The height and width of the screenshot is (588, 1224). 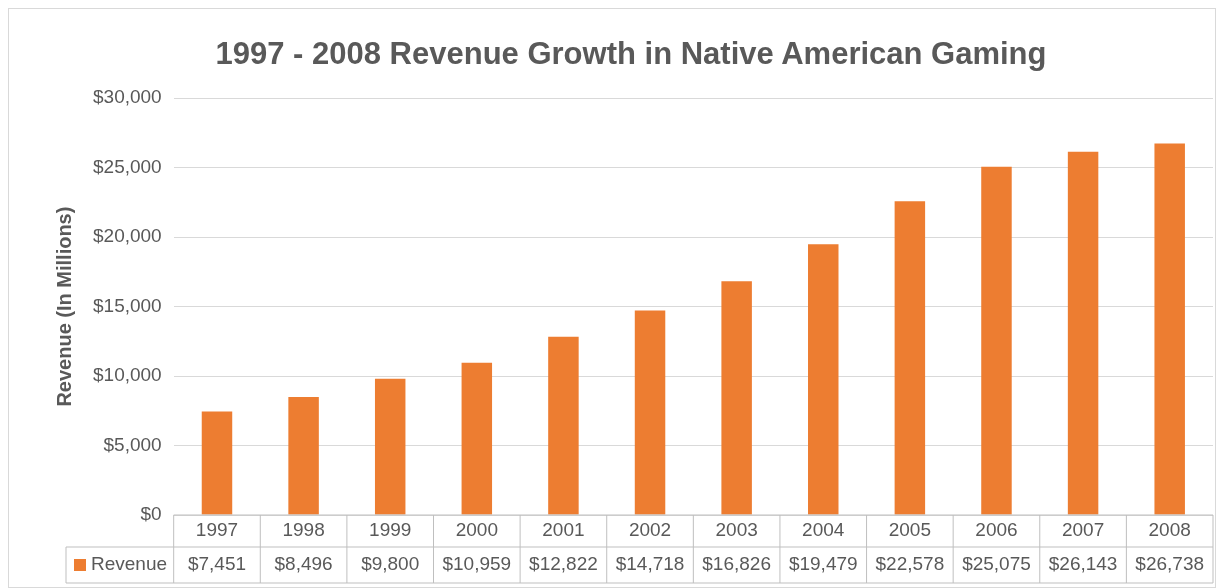 What do you see at coordinates (127, 97) in the screenshot?
I see `y-tick-label: $30,000` at bounding box center [127, 97].